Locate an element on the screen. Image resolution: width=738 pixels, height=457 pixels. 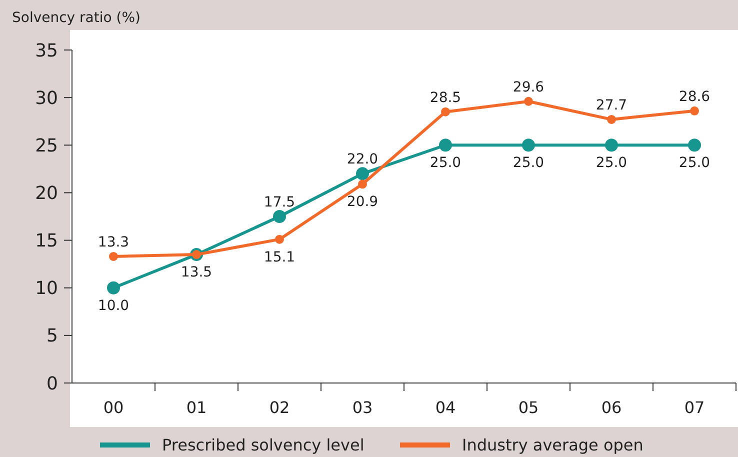
data-label: 29.6 is located at coordinates (528, 87).